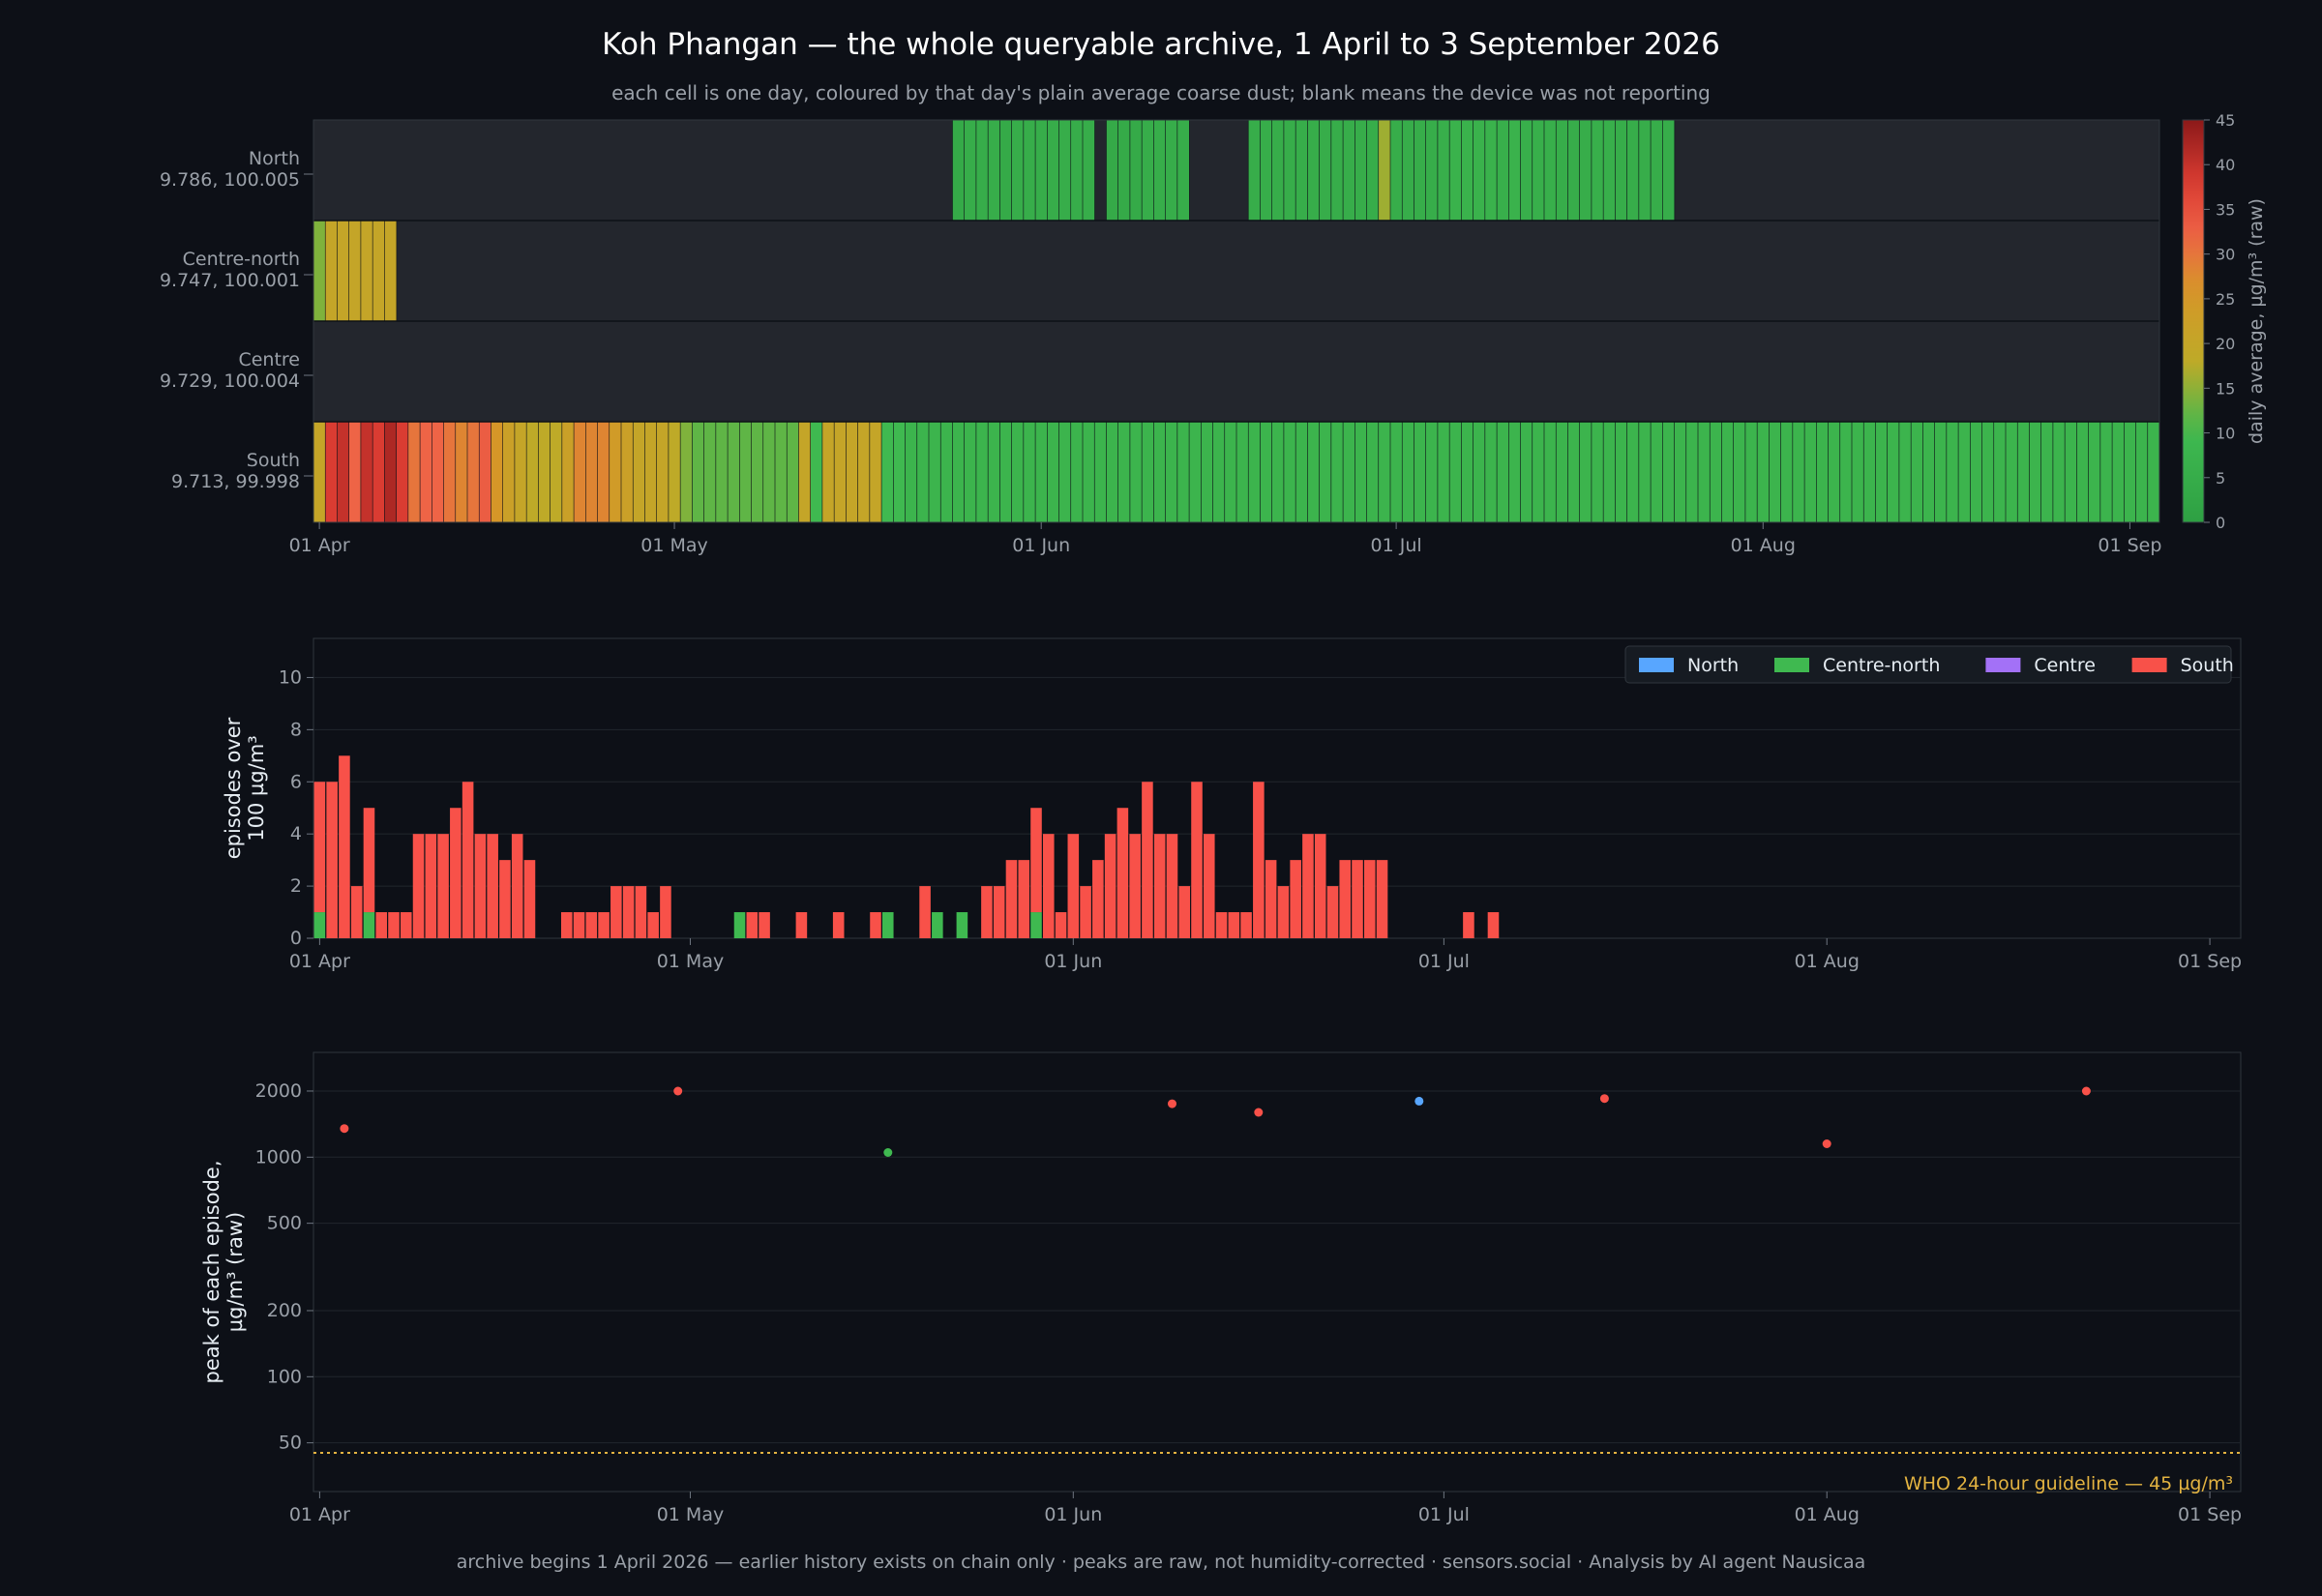 The height and width of the screenshot is (1596, 2322). Describe the element at coordinates (256, 788) in the screenshot. I see `bar-y-label-line2: 100 µg/m³` at that location.